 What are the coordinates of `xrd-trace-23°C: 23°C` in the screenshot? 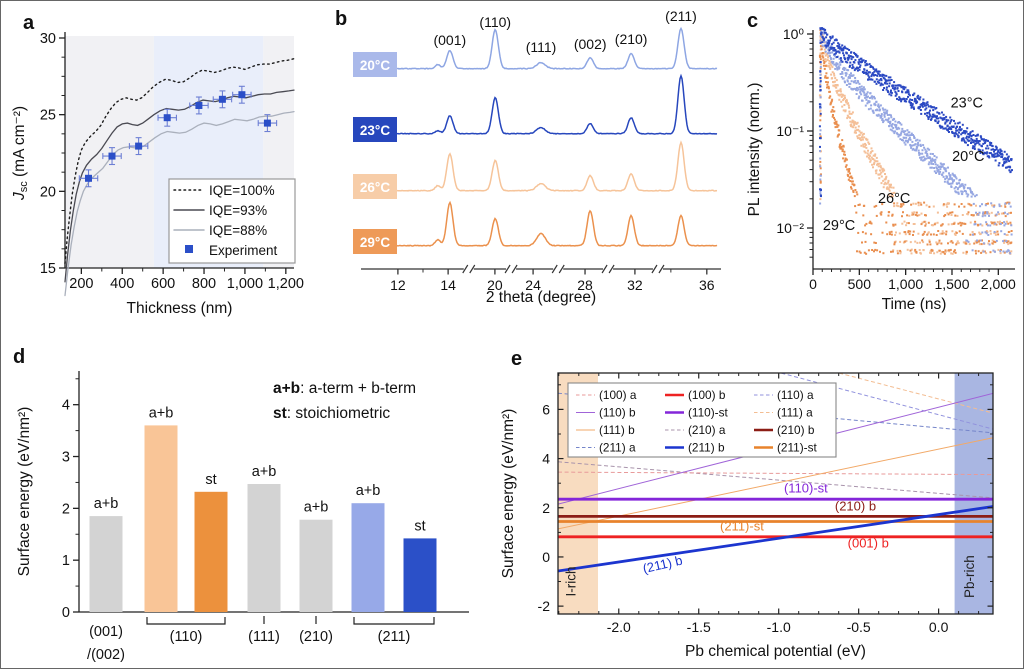 It's located at (535, 107).